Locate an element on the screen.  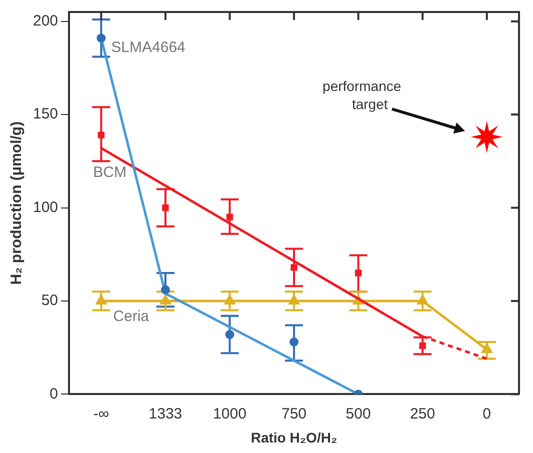
x-tick-label: 500 is located at coordinates (358, 413).